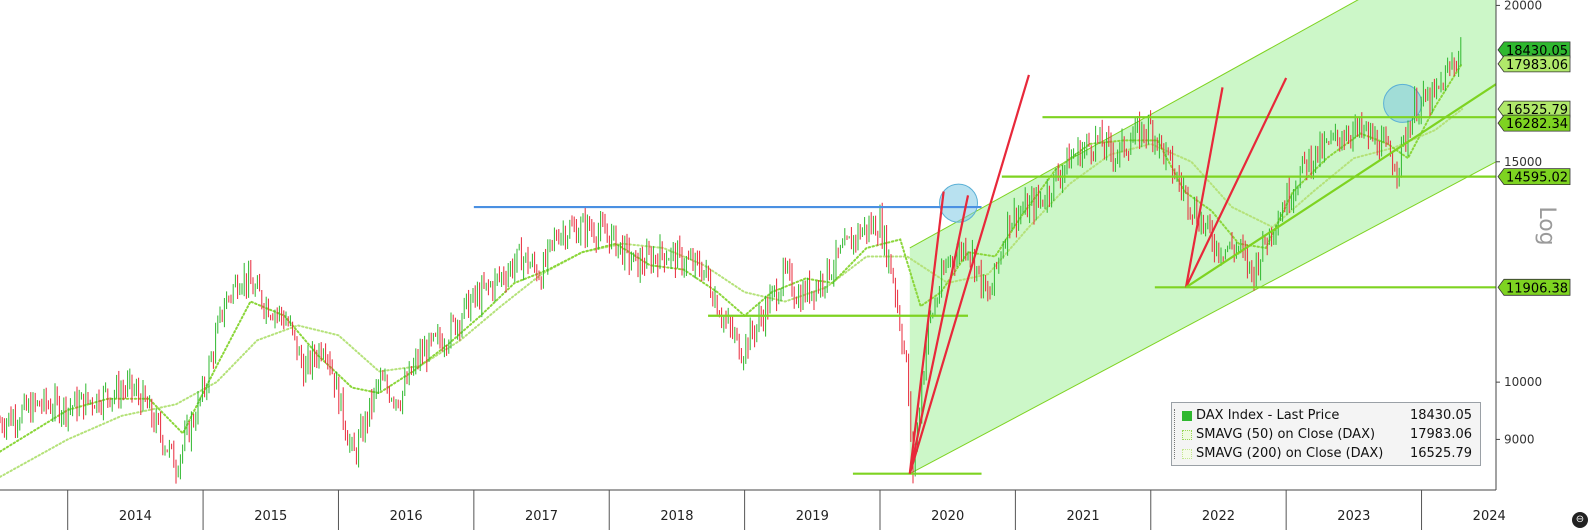  What do you see at coordinates (676, 516) in the screenshot?
I see `x-tick-label: 2018` at bounding box center [676, 516].